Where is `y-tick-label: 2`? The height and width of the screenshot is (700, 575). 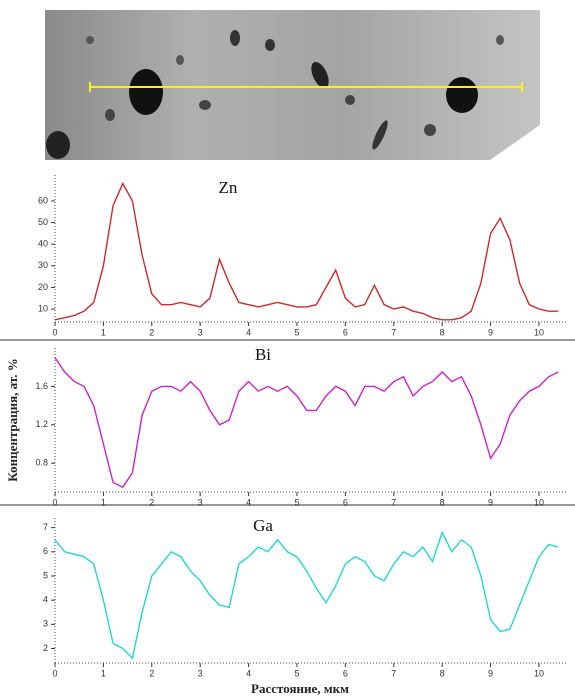
y-tick-label: 2 is located at coordinates (45, 648).